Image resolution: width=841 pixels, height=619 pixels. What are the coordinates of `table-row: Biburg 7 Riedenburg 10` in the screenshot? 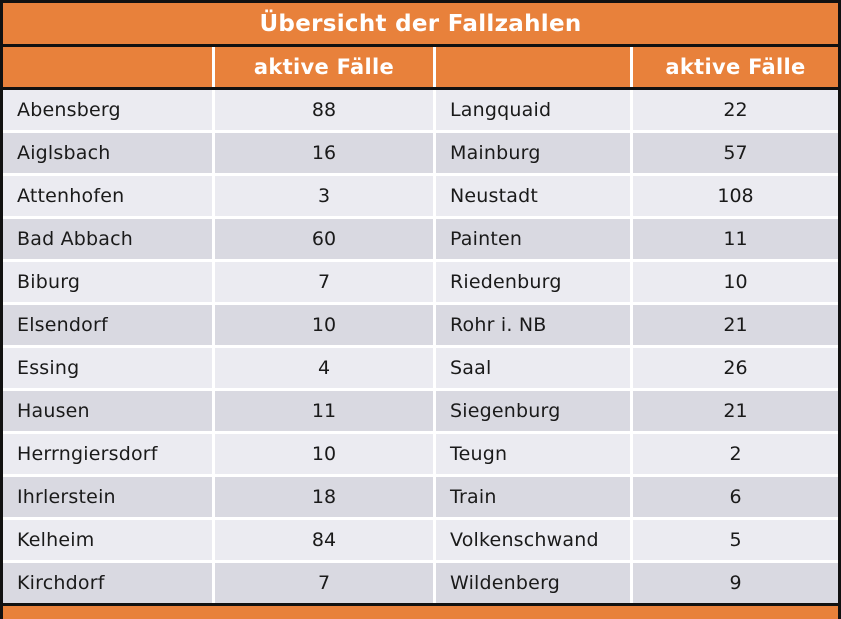 It's located at (420, 282).